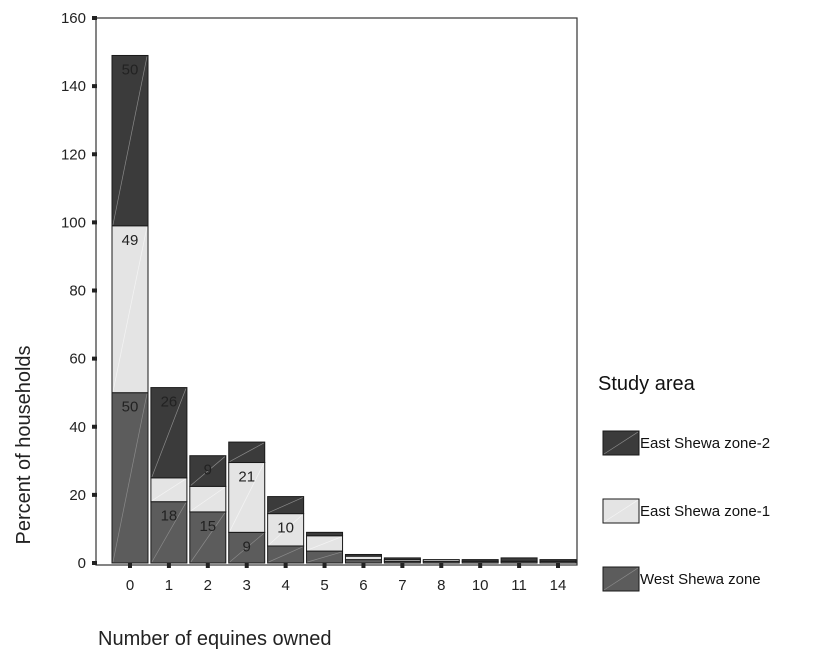 The height and width of the screenshot is (660, 816). Describe the element at coordinates (214, 639) in the screenshot. I see `x-axis-title: Number of equines owned` at that location.